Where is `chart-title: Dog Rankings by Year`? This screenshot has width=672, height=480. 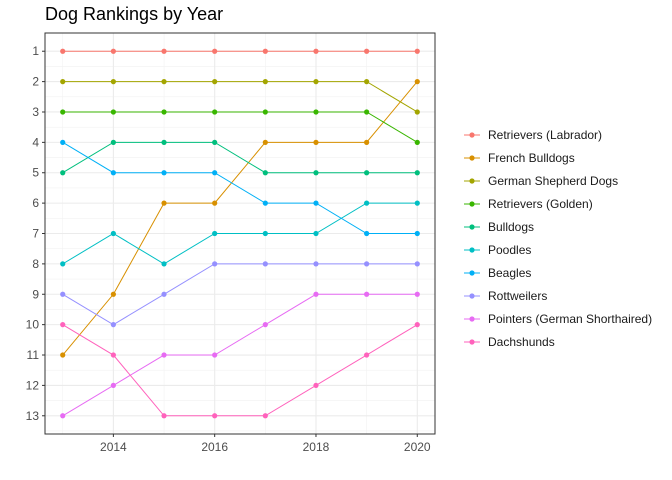
chart-title: Dog Rankings by Year is located at coordinates (134, 14).